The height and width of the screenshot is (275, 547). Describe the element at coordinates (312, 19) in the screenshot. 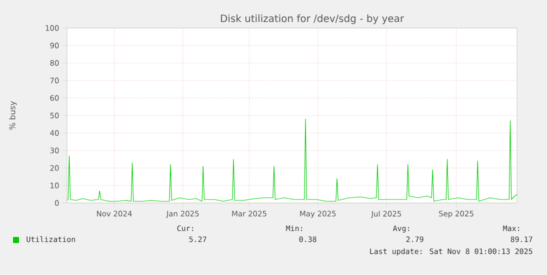

I see `chart-title: Disk utilization for /dev/sdg - by year` at that location.